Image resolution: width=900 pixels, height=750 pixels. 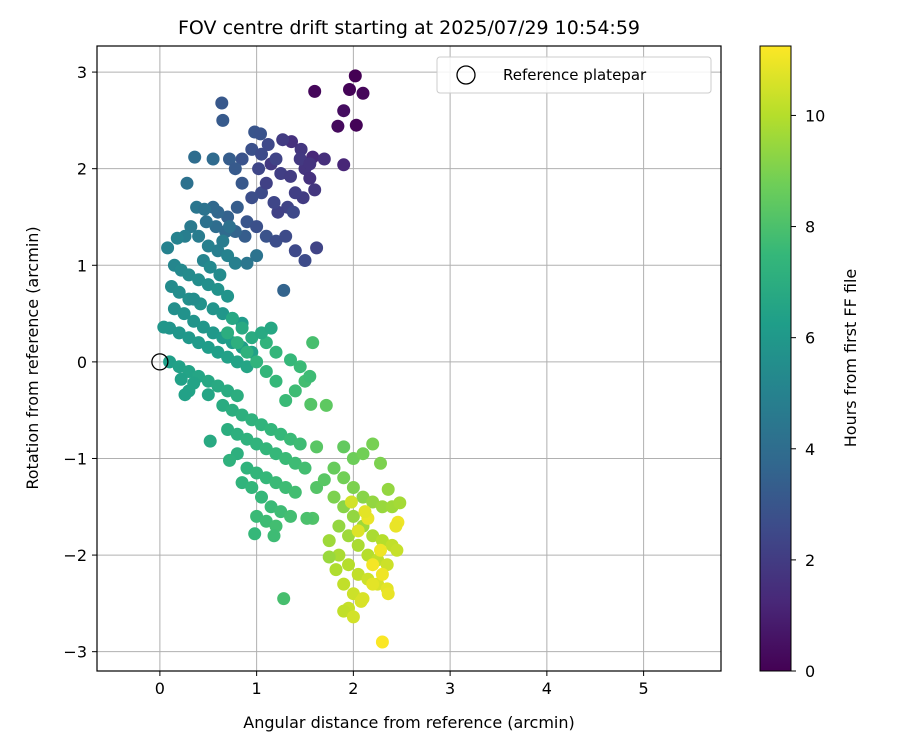 What do you see at coordinates (810, 671) in the screenshot?
I see `colorbar-tick-label: 0` at bounding box center [810, 671].